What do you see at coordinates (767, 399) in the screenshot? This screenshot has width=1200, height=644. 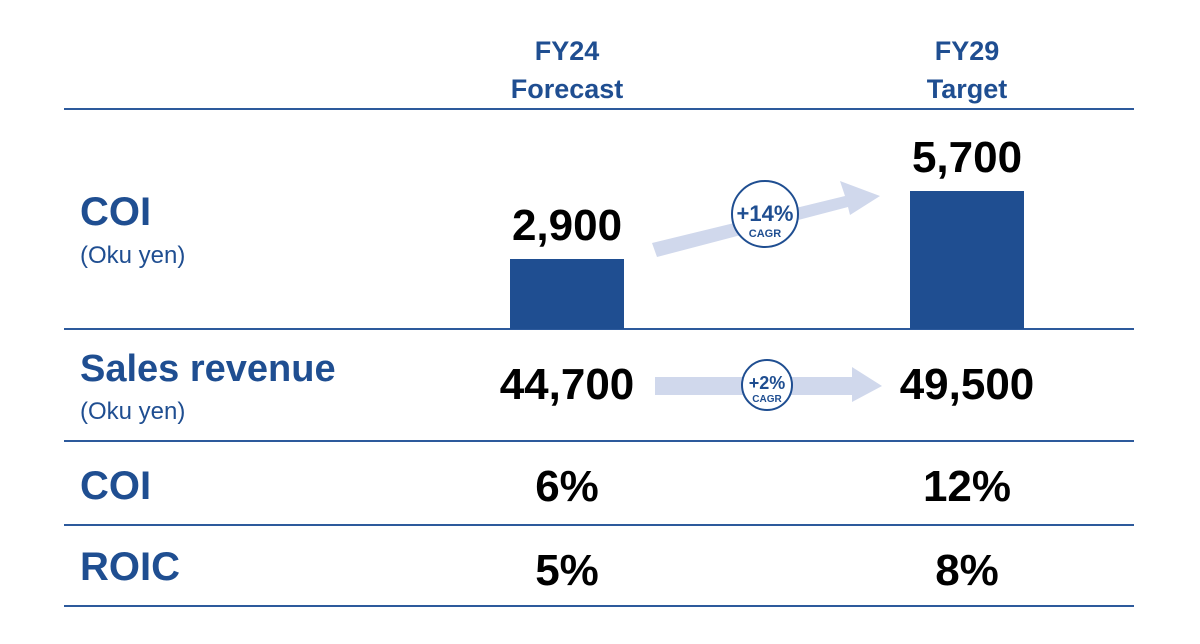 I see `sales-cagr-label: CAGR` at bounding box center [767, 399].